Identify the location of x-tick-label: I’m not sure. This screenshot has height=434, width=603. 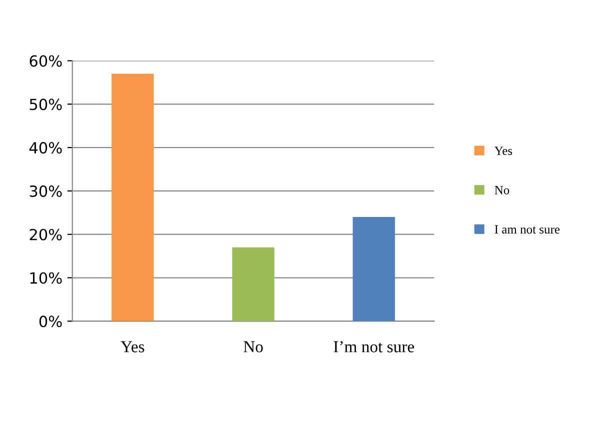
(374, 346).